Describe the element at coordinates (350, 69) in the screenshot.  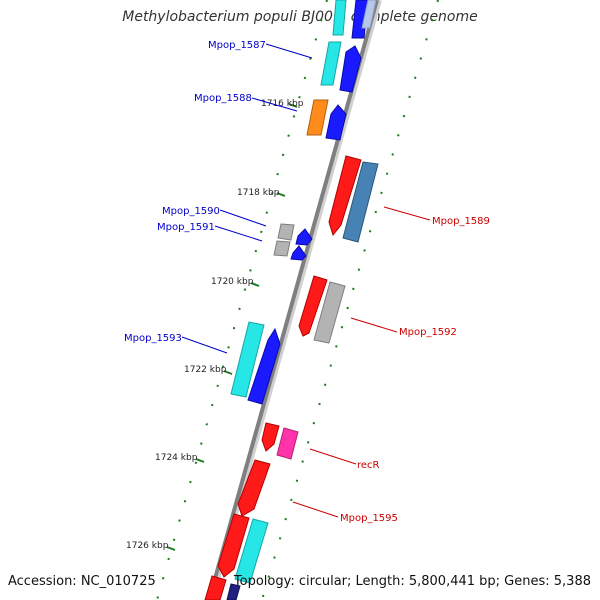
I see `gene-mpop-1587-blue` at that location.